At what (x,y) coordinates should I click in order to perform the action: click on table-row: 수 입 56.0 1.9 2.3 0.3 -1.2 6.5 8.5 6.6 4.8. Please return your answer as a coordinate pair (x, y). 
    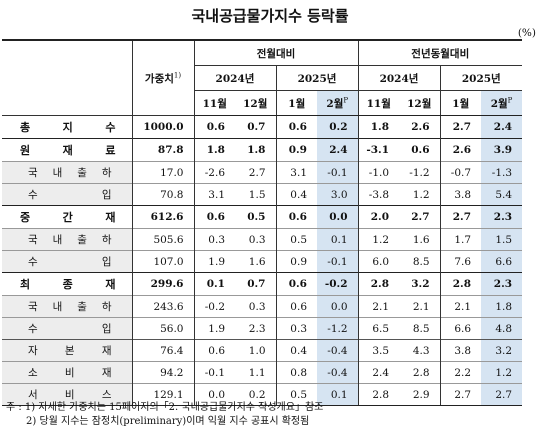
    Looking at the image, I should click on (262, 328).